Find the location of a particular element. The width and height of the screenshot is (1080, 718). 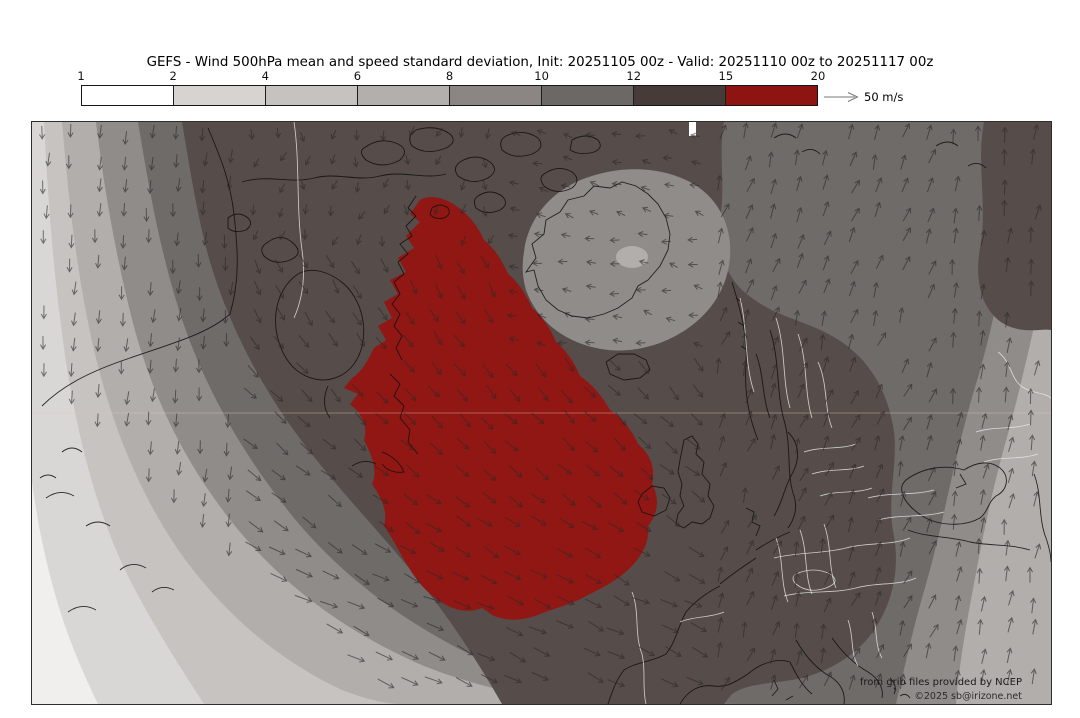

colorbar-tick-4: 4 is located at coordinates (265, 76).